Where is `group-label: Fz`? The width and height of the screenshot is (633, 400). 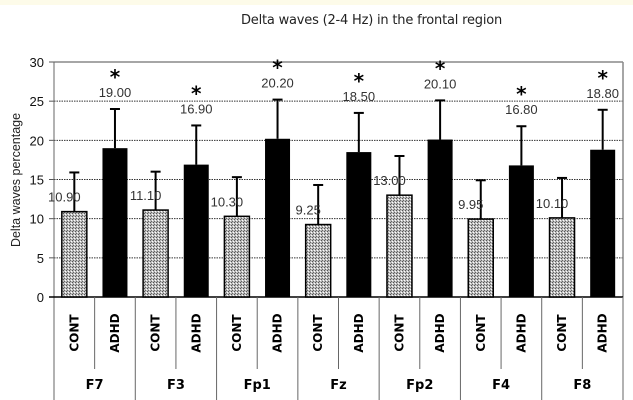 group-label: Fz is located at coordinates (338, 385).